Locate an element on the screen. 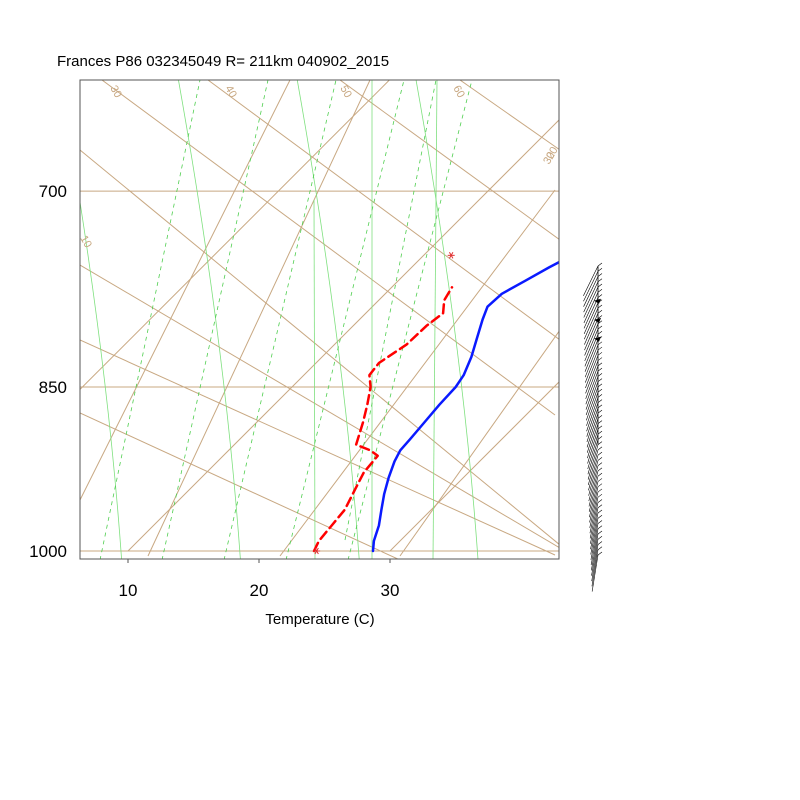 This screenshot has height=800, width=800. dry-adiabat-label: 20 is located at coordinates (552, 153).